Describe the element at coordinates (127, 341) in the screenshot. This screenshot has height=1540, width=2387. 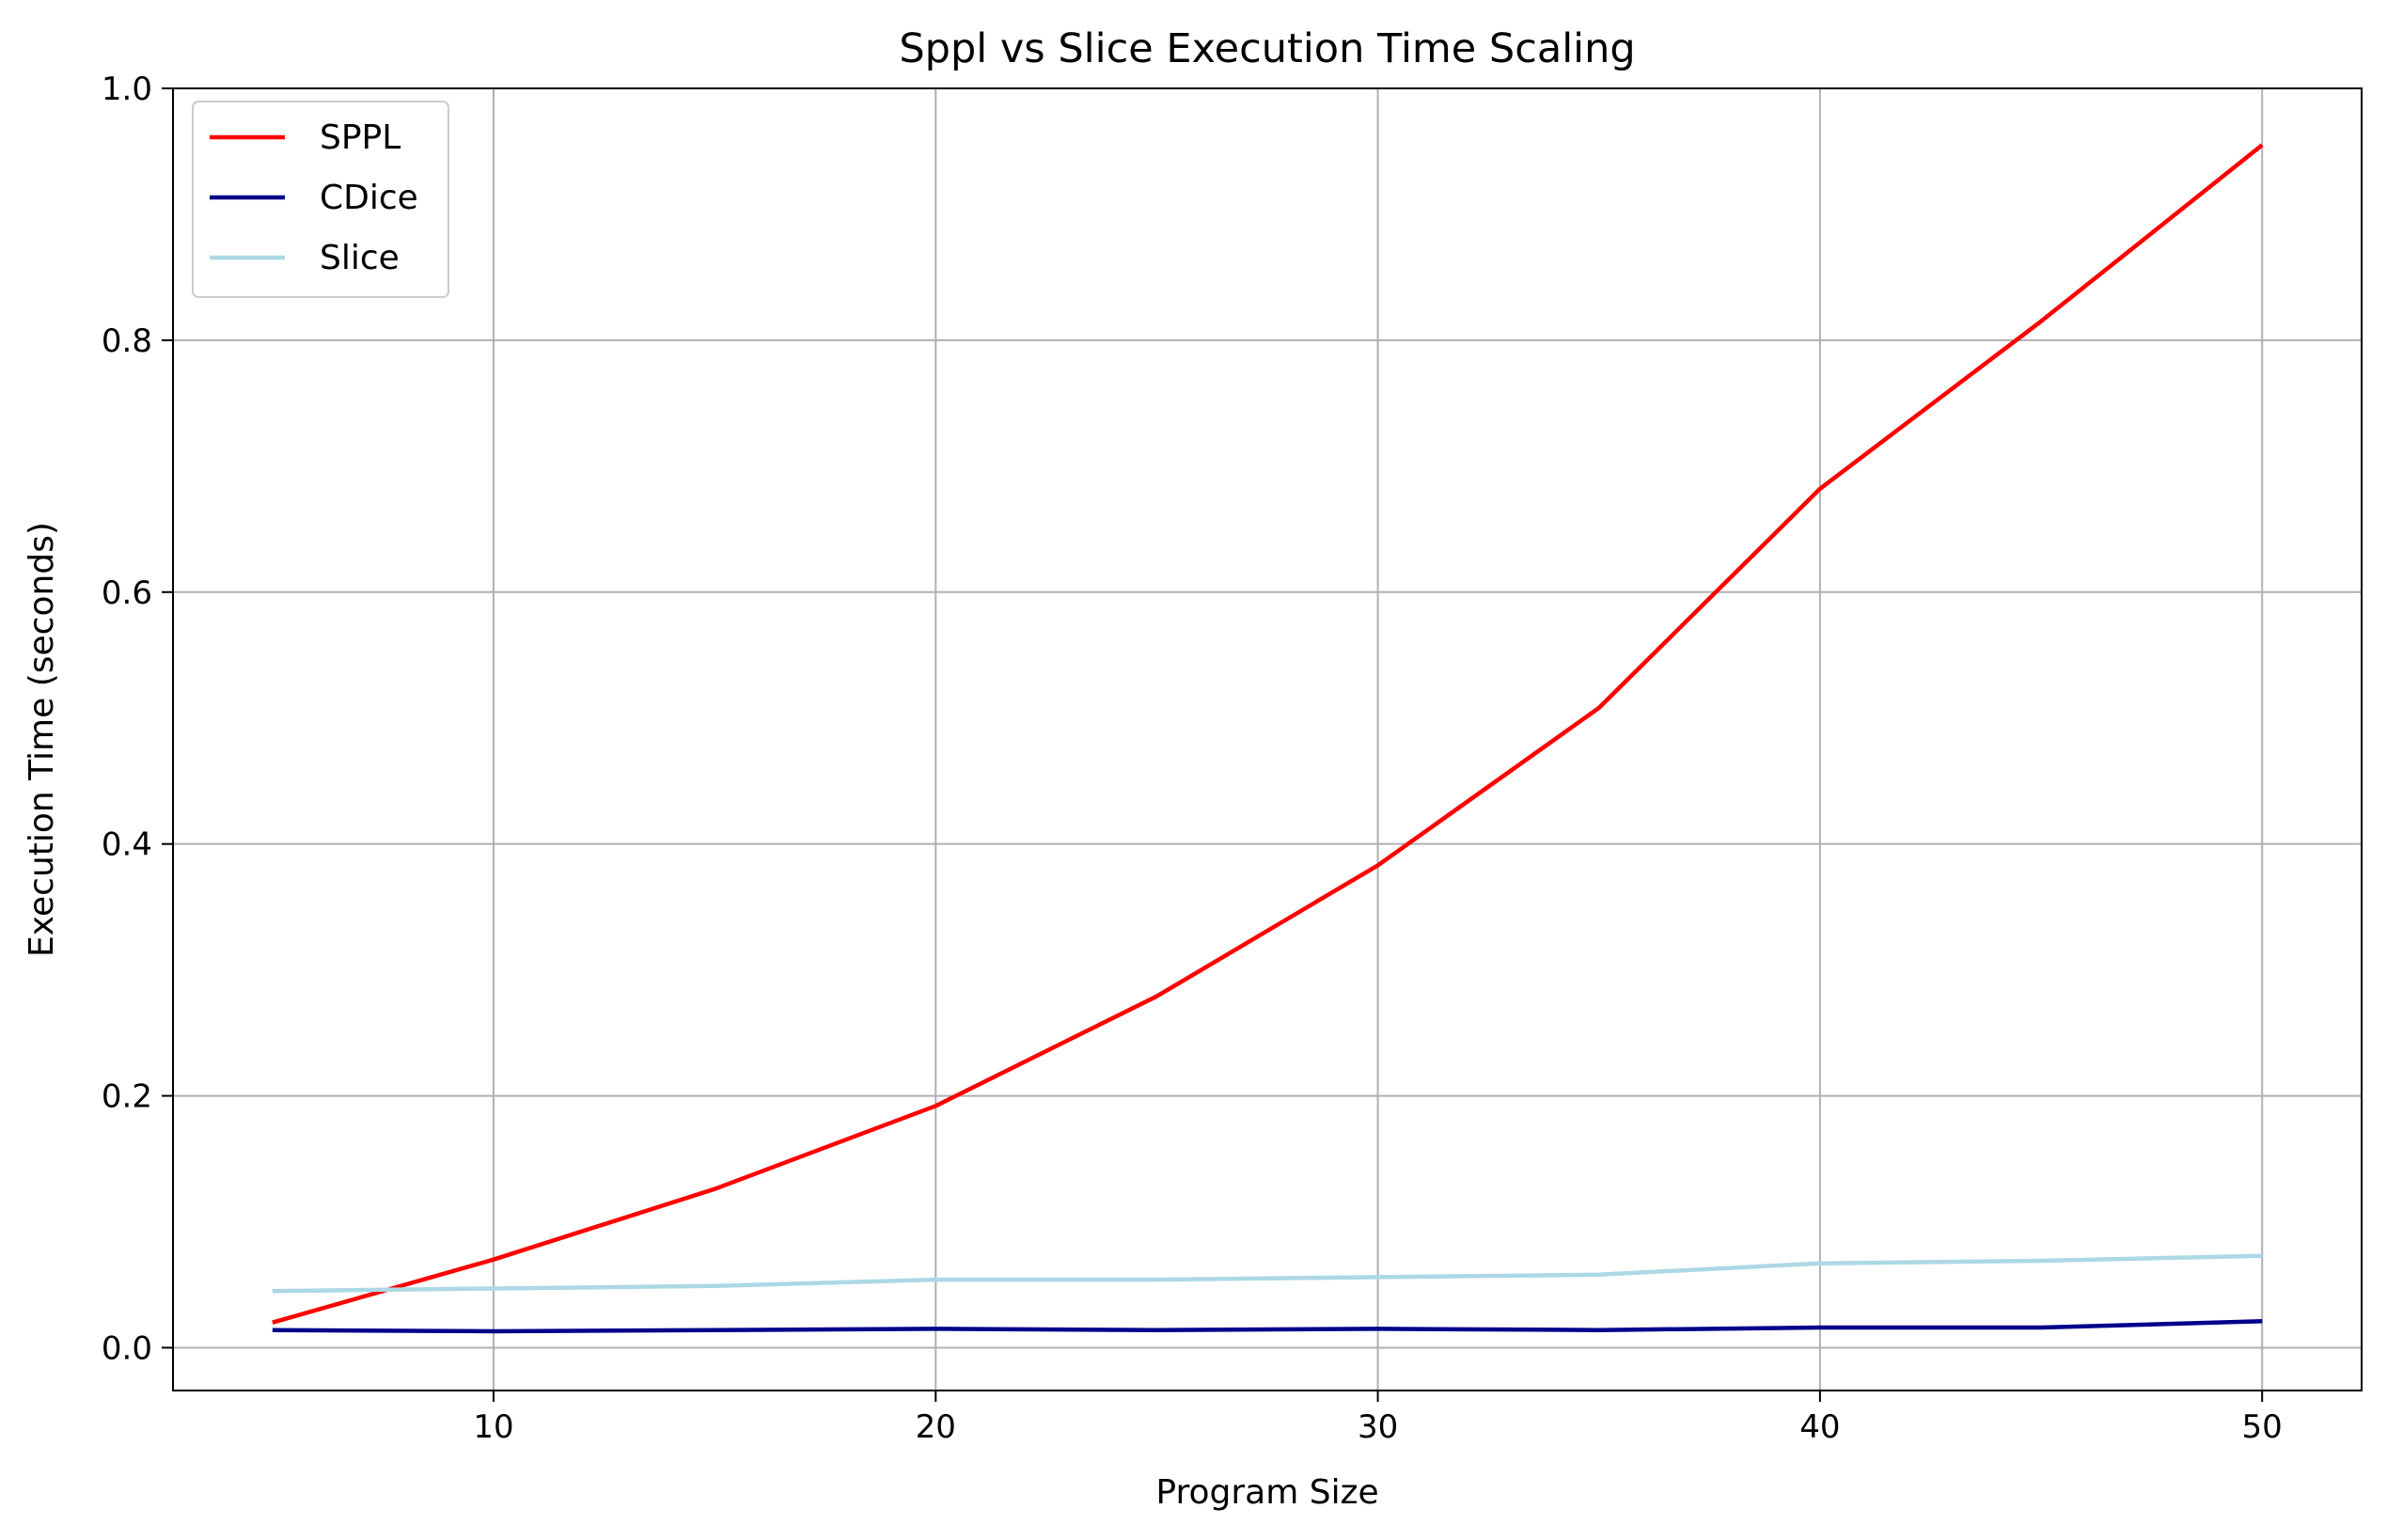
I see `y-tick-label: 0.8` at that location.